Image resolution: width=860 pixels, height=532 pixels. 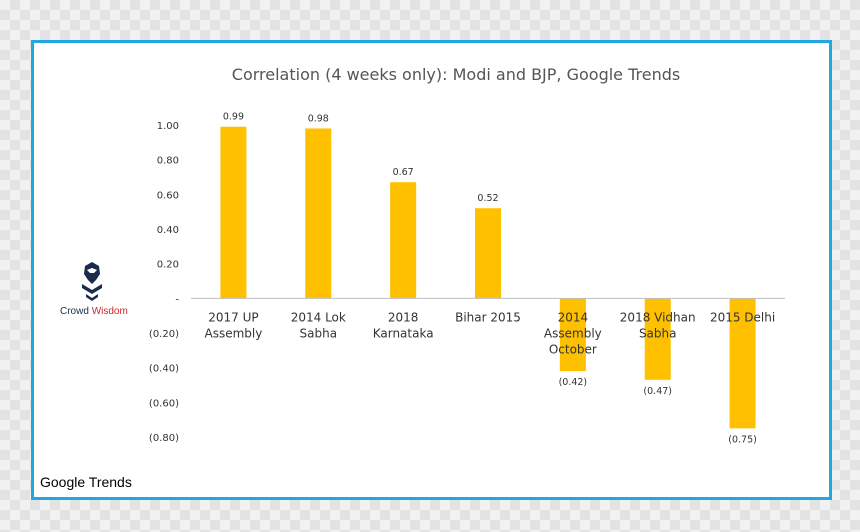 What do you see at coordinates (74, 311) in the screenshot?
I see `logo-word-crowd: Crowd` at bounding box center [74, 311].